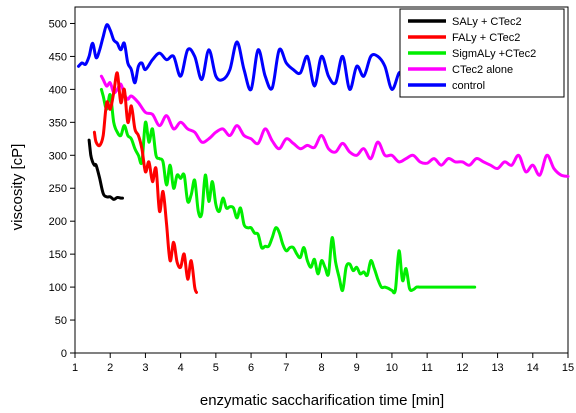 The image size is (576, 413). What do you see at coordinates (58, 24) in the screenshot?
I see `y-tick-label: 500` at bounding box center [58, 24].